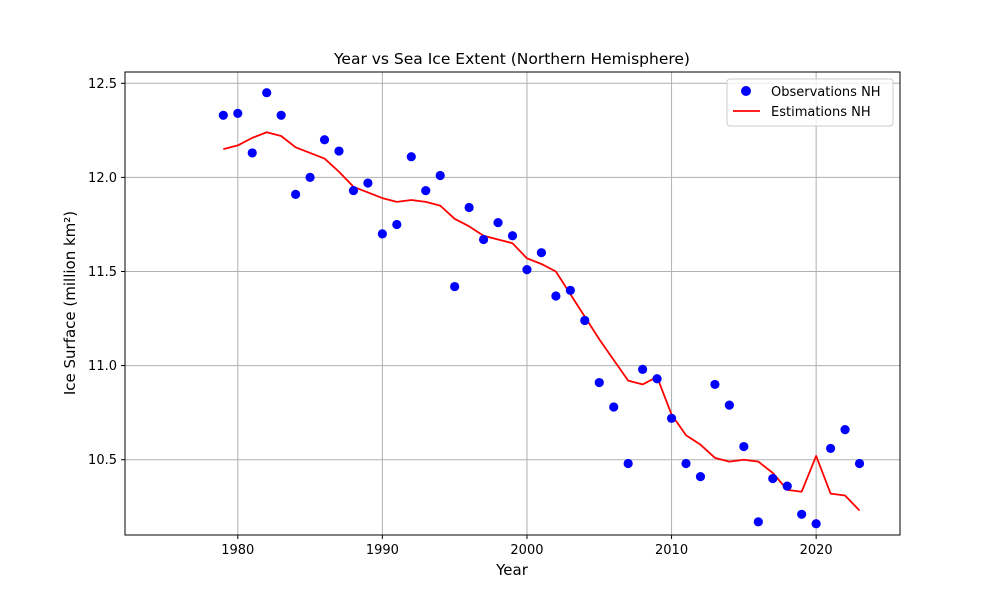 Image resolution: width=1000 pixels, height=600 pixels. Describe the element at coordinates (102, 460) in the screenshot. I see `y-tick-label: 10.5` at that location.